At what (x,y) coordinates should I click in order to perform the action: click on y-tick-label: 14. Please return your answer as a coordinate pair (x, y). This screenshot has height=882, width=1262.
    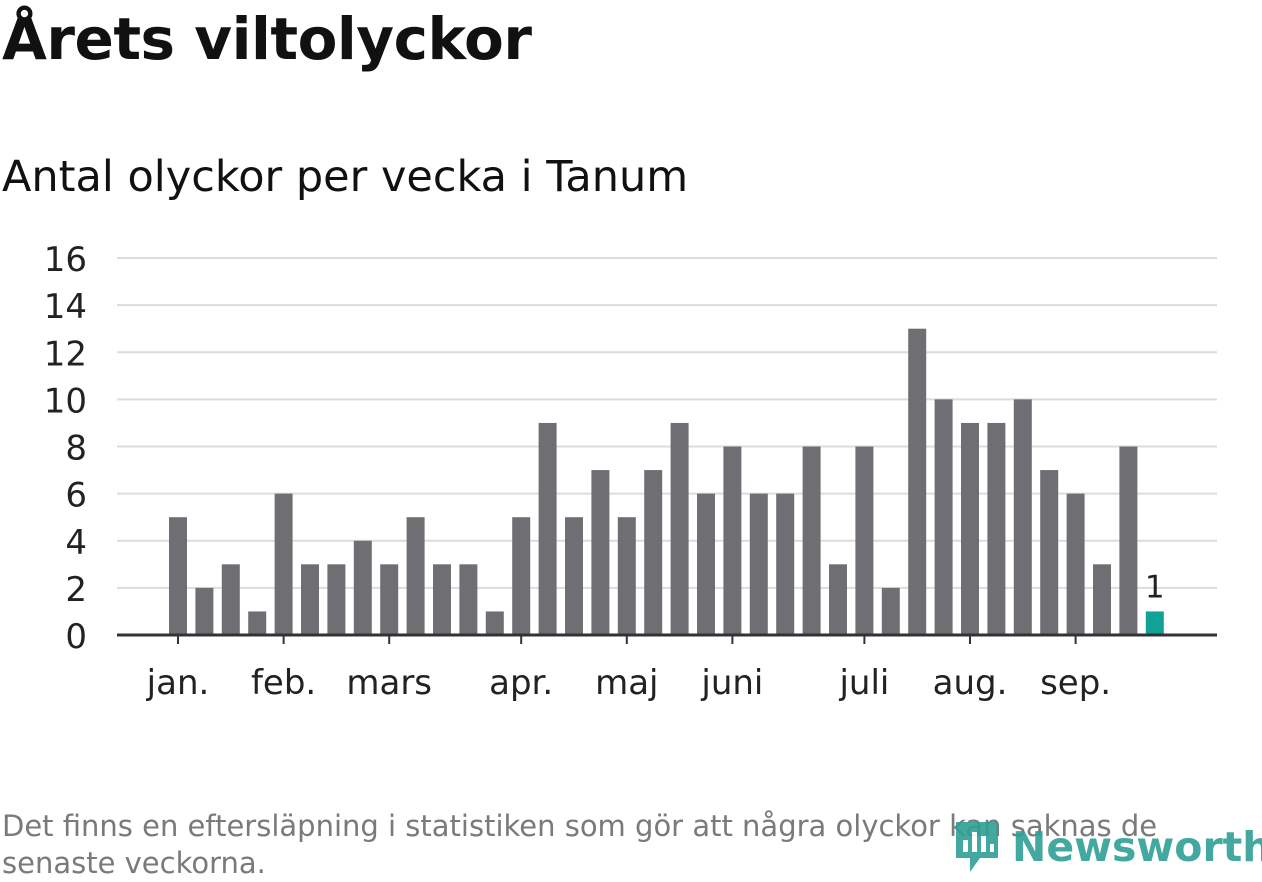
    Looking at the image, I should click on (65, 307).